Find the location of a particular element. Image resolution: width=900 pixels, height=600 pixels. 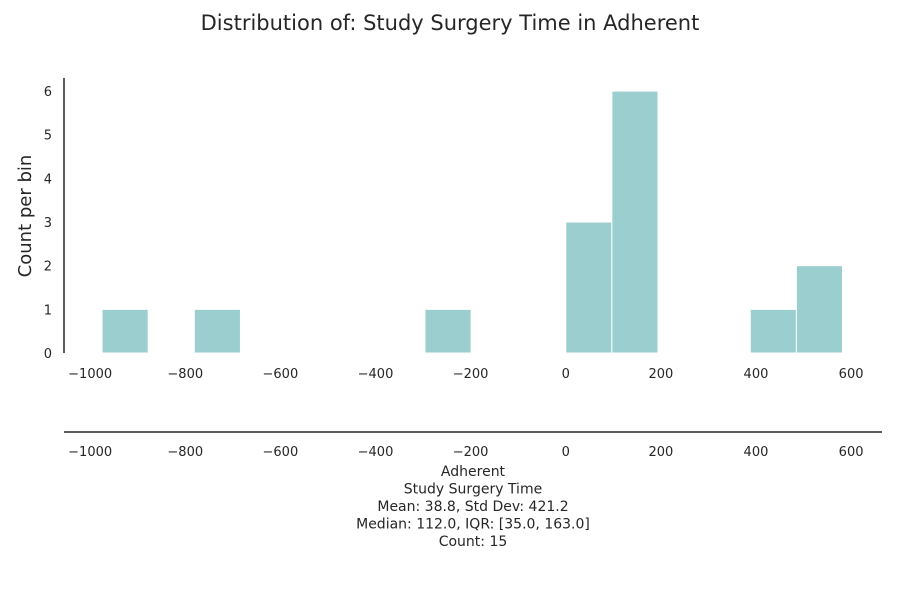

y-tick-label: 4 is located at coordinates (48, 179).